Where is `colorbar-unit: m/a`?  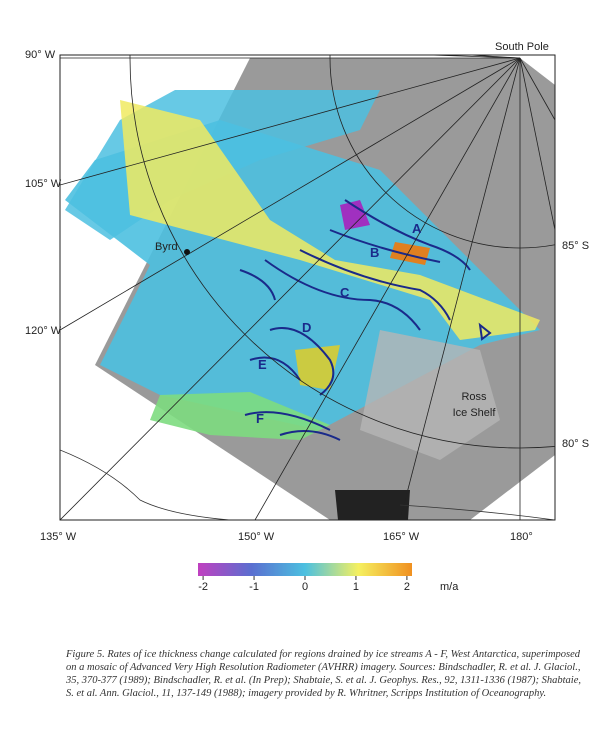 colorbar-unit: m/a is located at coordinates (449, 587).